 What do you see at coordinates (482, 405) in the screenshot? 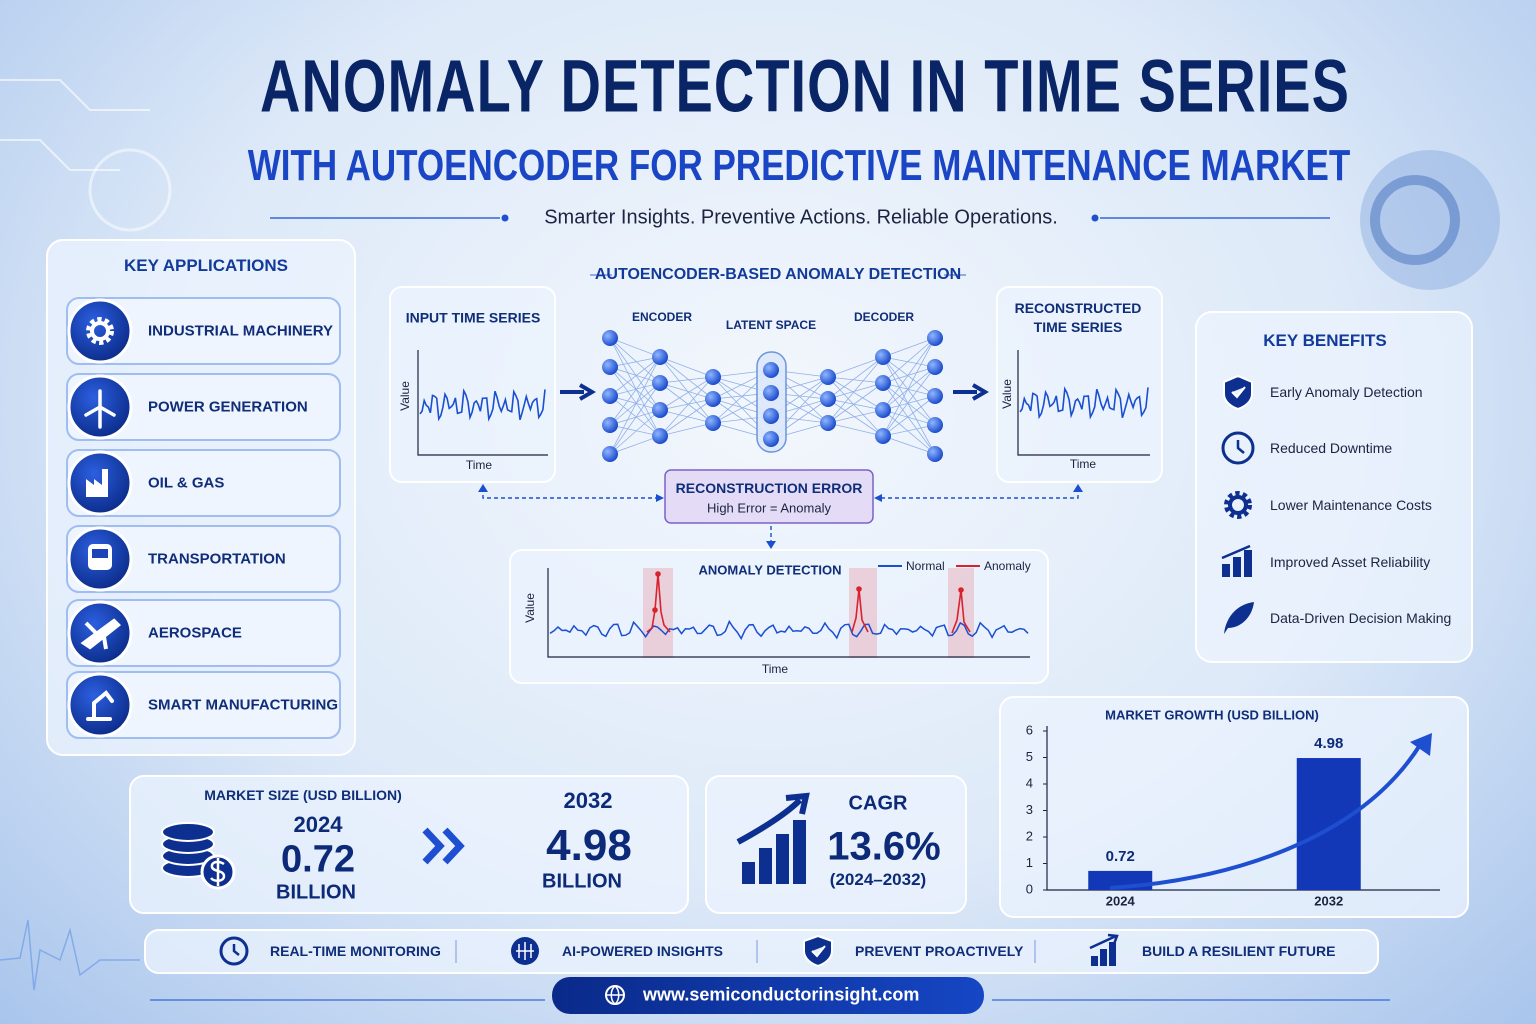
I see `series-sketch` at bounding box center [482, 405].